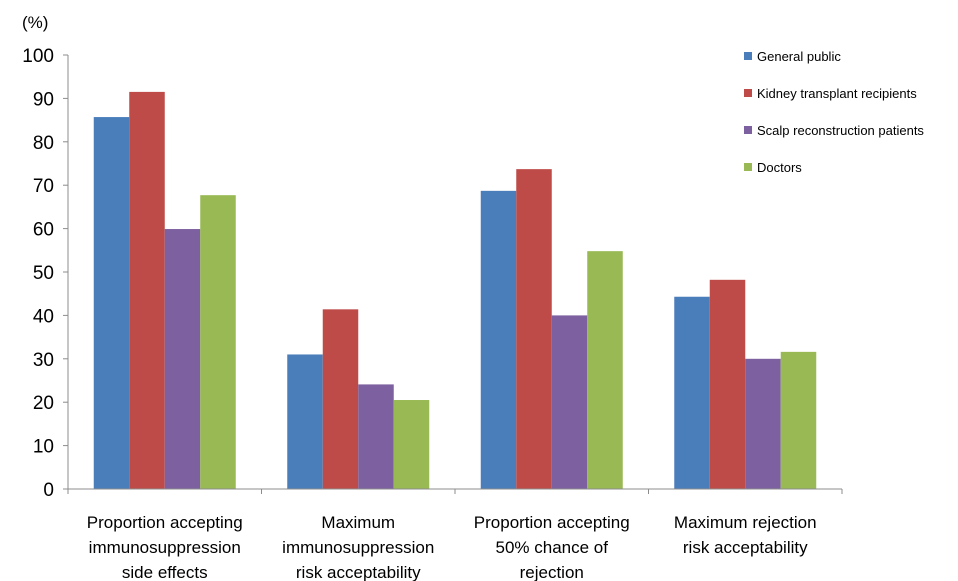 The image size is (958, 581). I want to click on y-axis-unit-label: (%), so click(35, 22).